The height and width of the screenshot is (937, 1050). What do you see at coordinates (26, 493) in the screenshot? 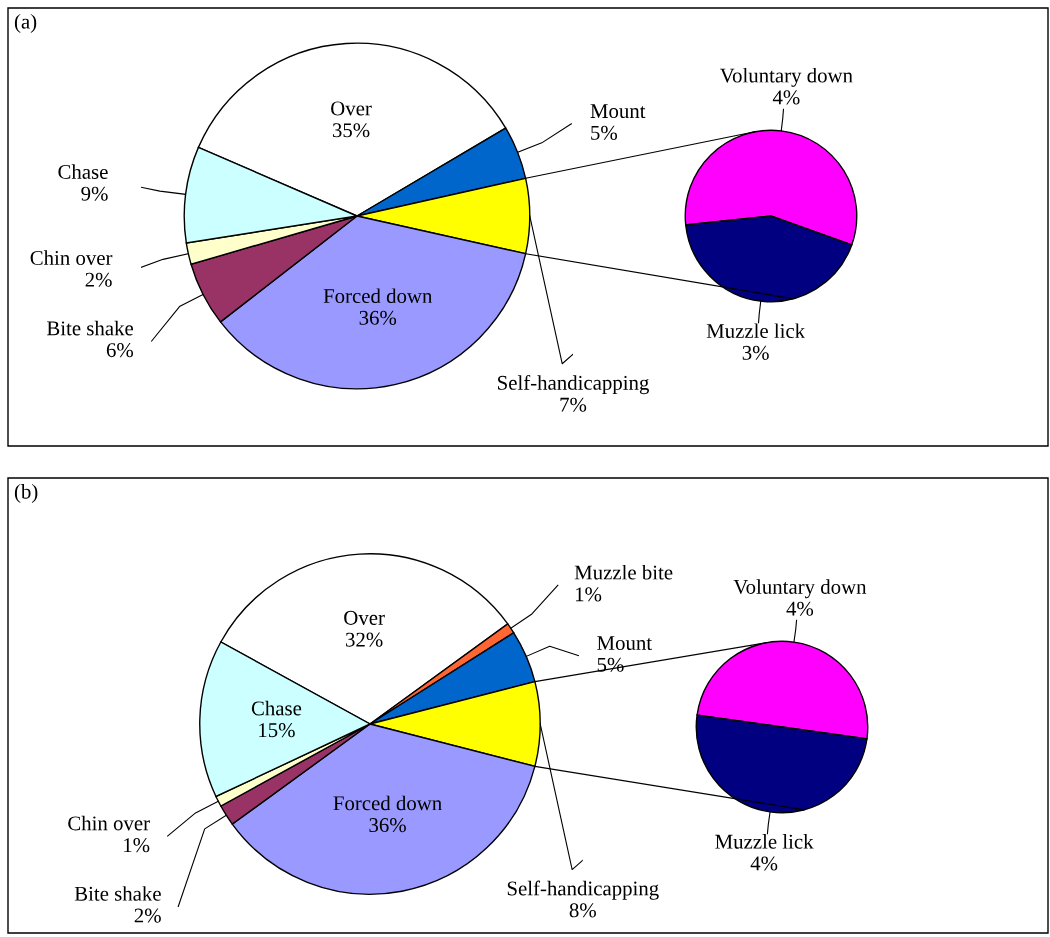
I see `chart-title: (b)` at bounding box center [26, 493].